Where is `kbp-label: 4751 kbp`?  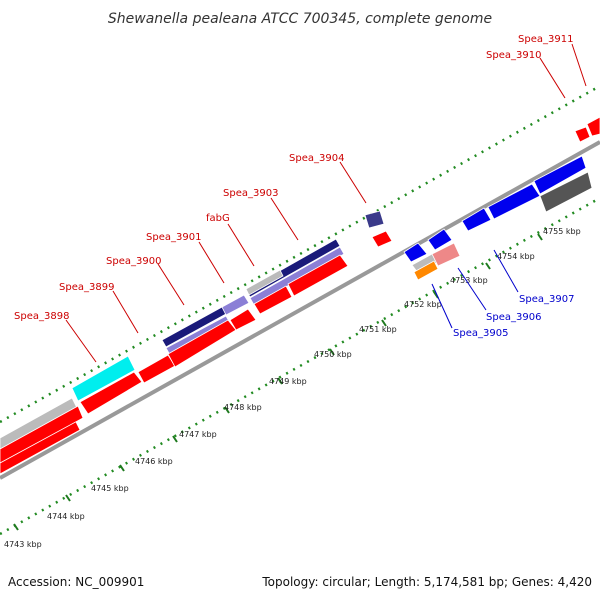 kbp-label: 4751 kbp is located at coordinates (378, 329).